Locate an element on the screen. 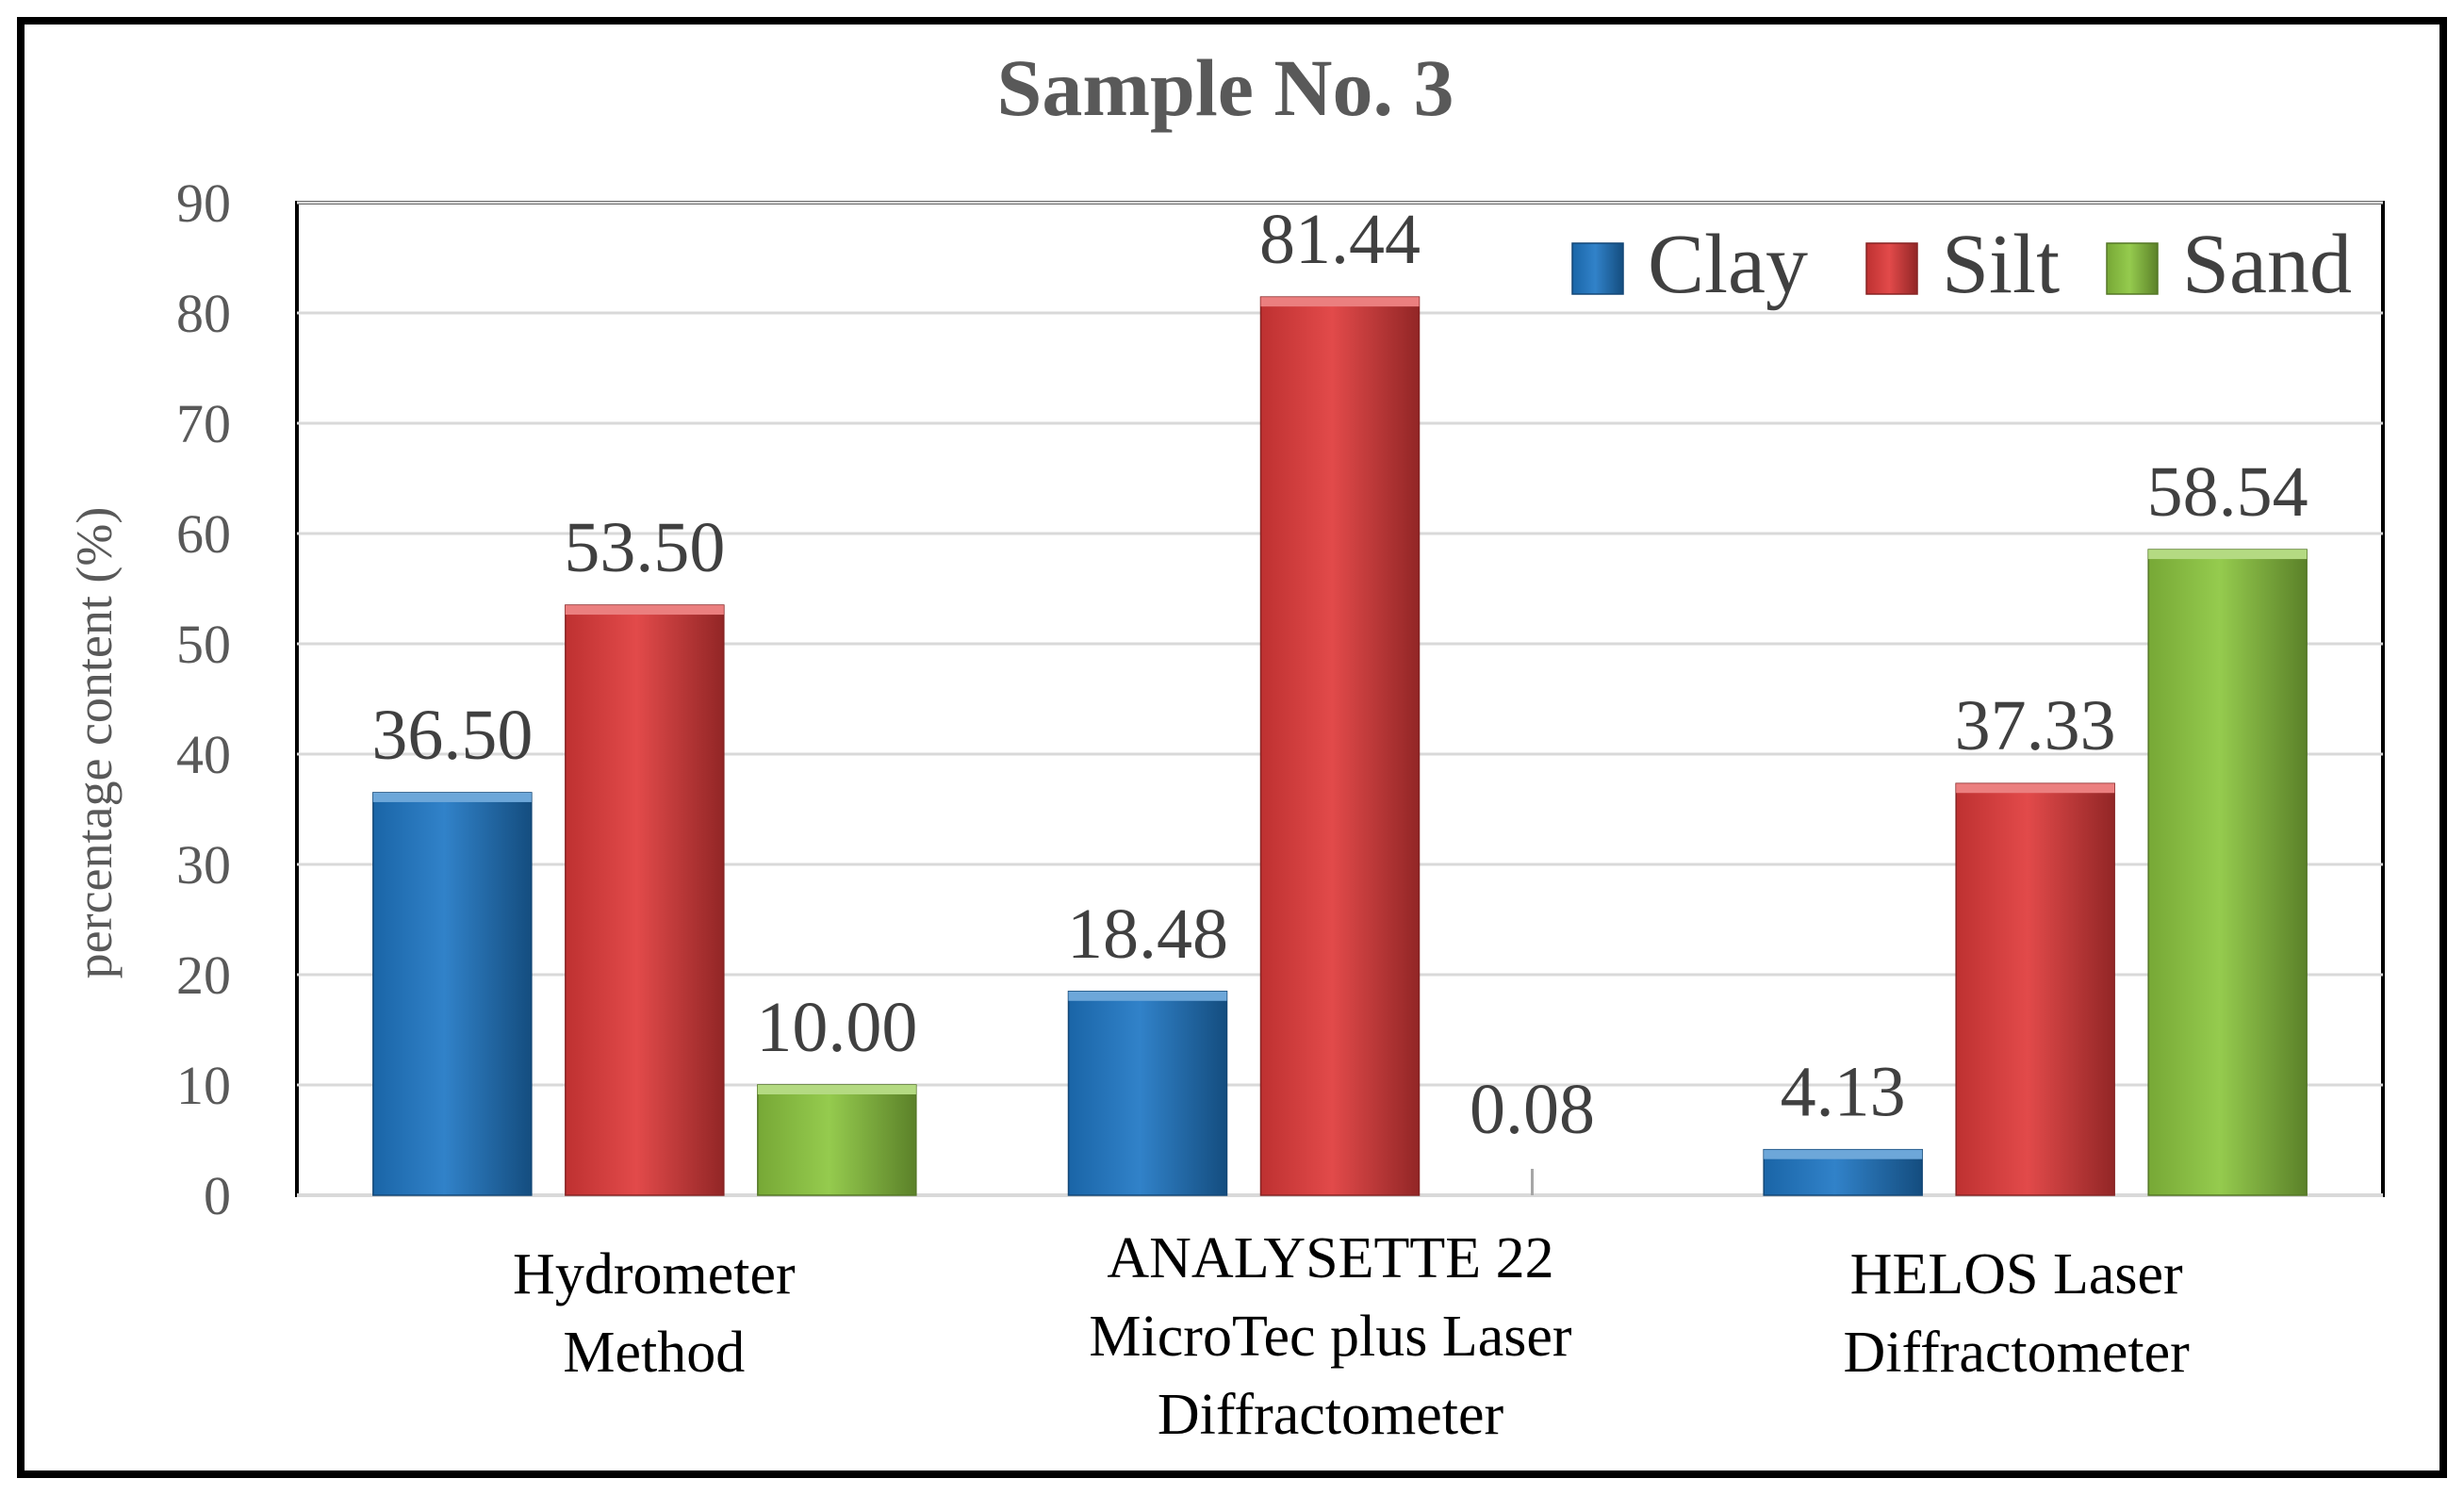 The height and width of the screenshot is (1495, 2464). x-category-label: Hydrometer is located at coordinates (654, 1274).